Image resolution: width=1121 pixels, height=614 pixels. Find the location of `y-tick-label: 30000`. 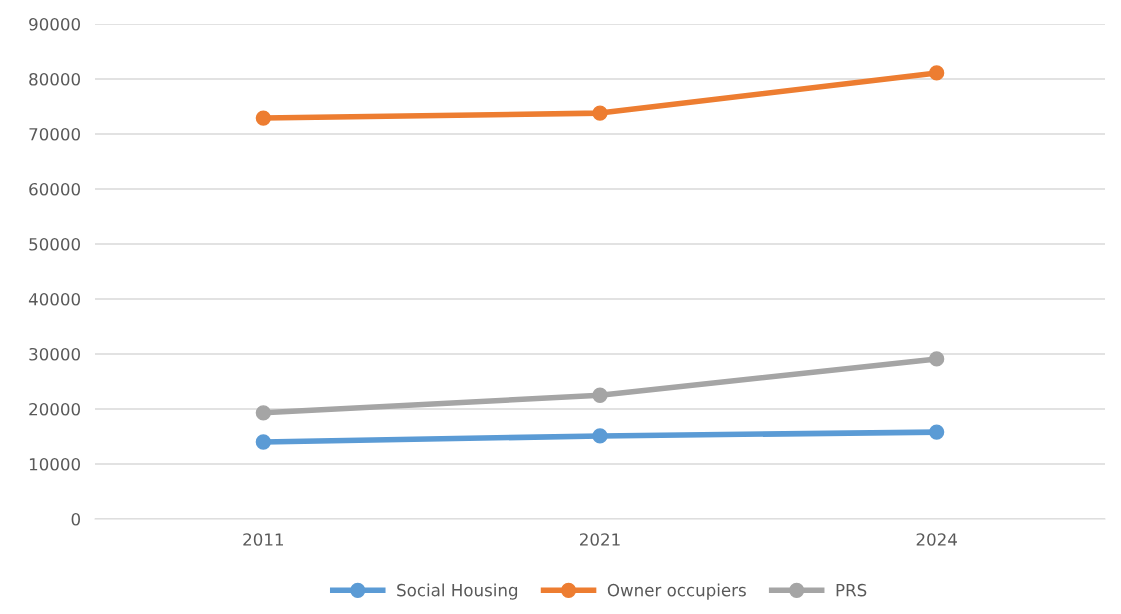

y-tick-label: 30000 is located at coordinates (54, 354).